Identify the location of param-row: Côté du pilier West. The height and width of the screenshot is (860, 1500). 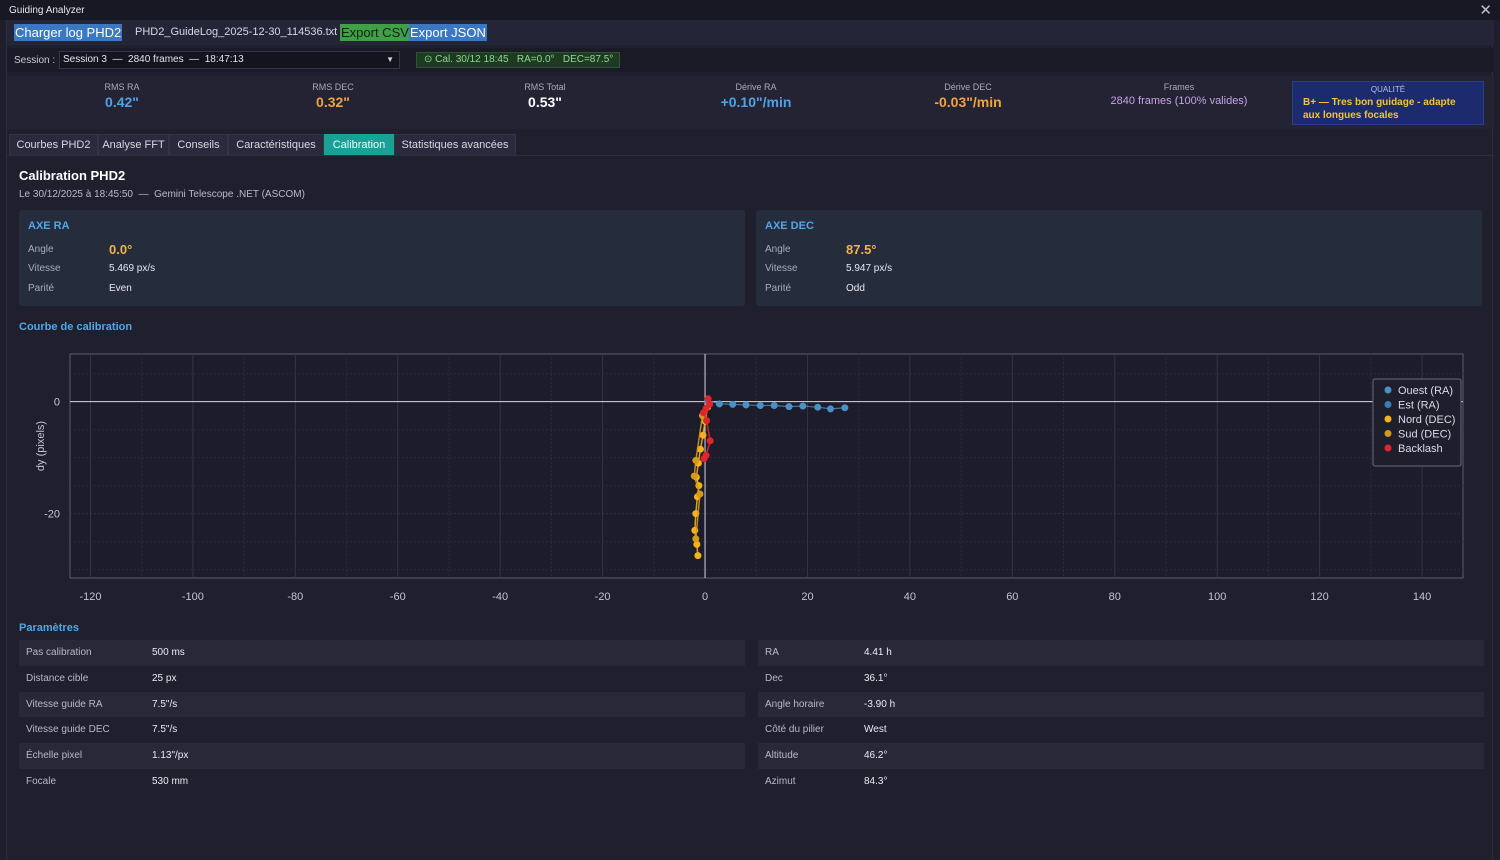
(1121, 730).